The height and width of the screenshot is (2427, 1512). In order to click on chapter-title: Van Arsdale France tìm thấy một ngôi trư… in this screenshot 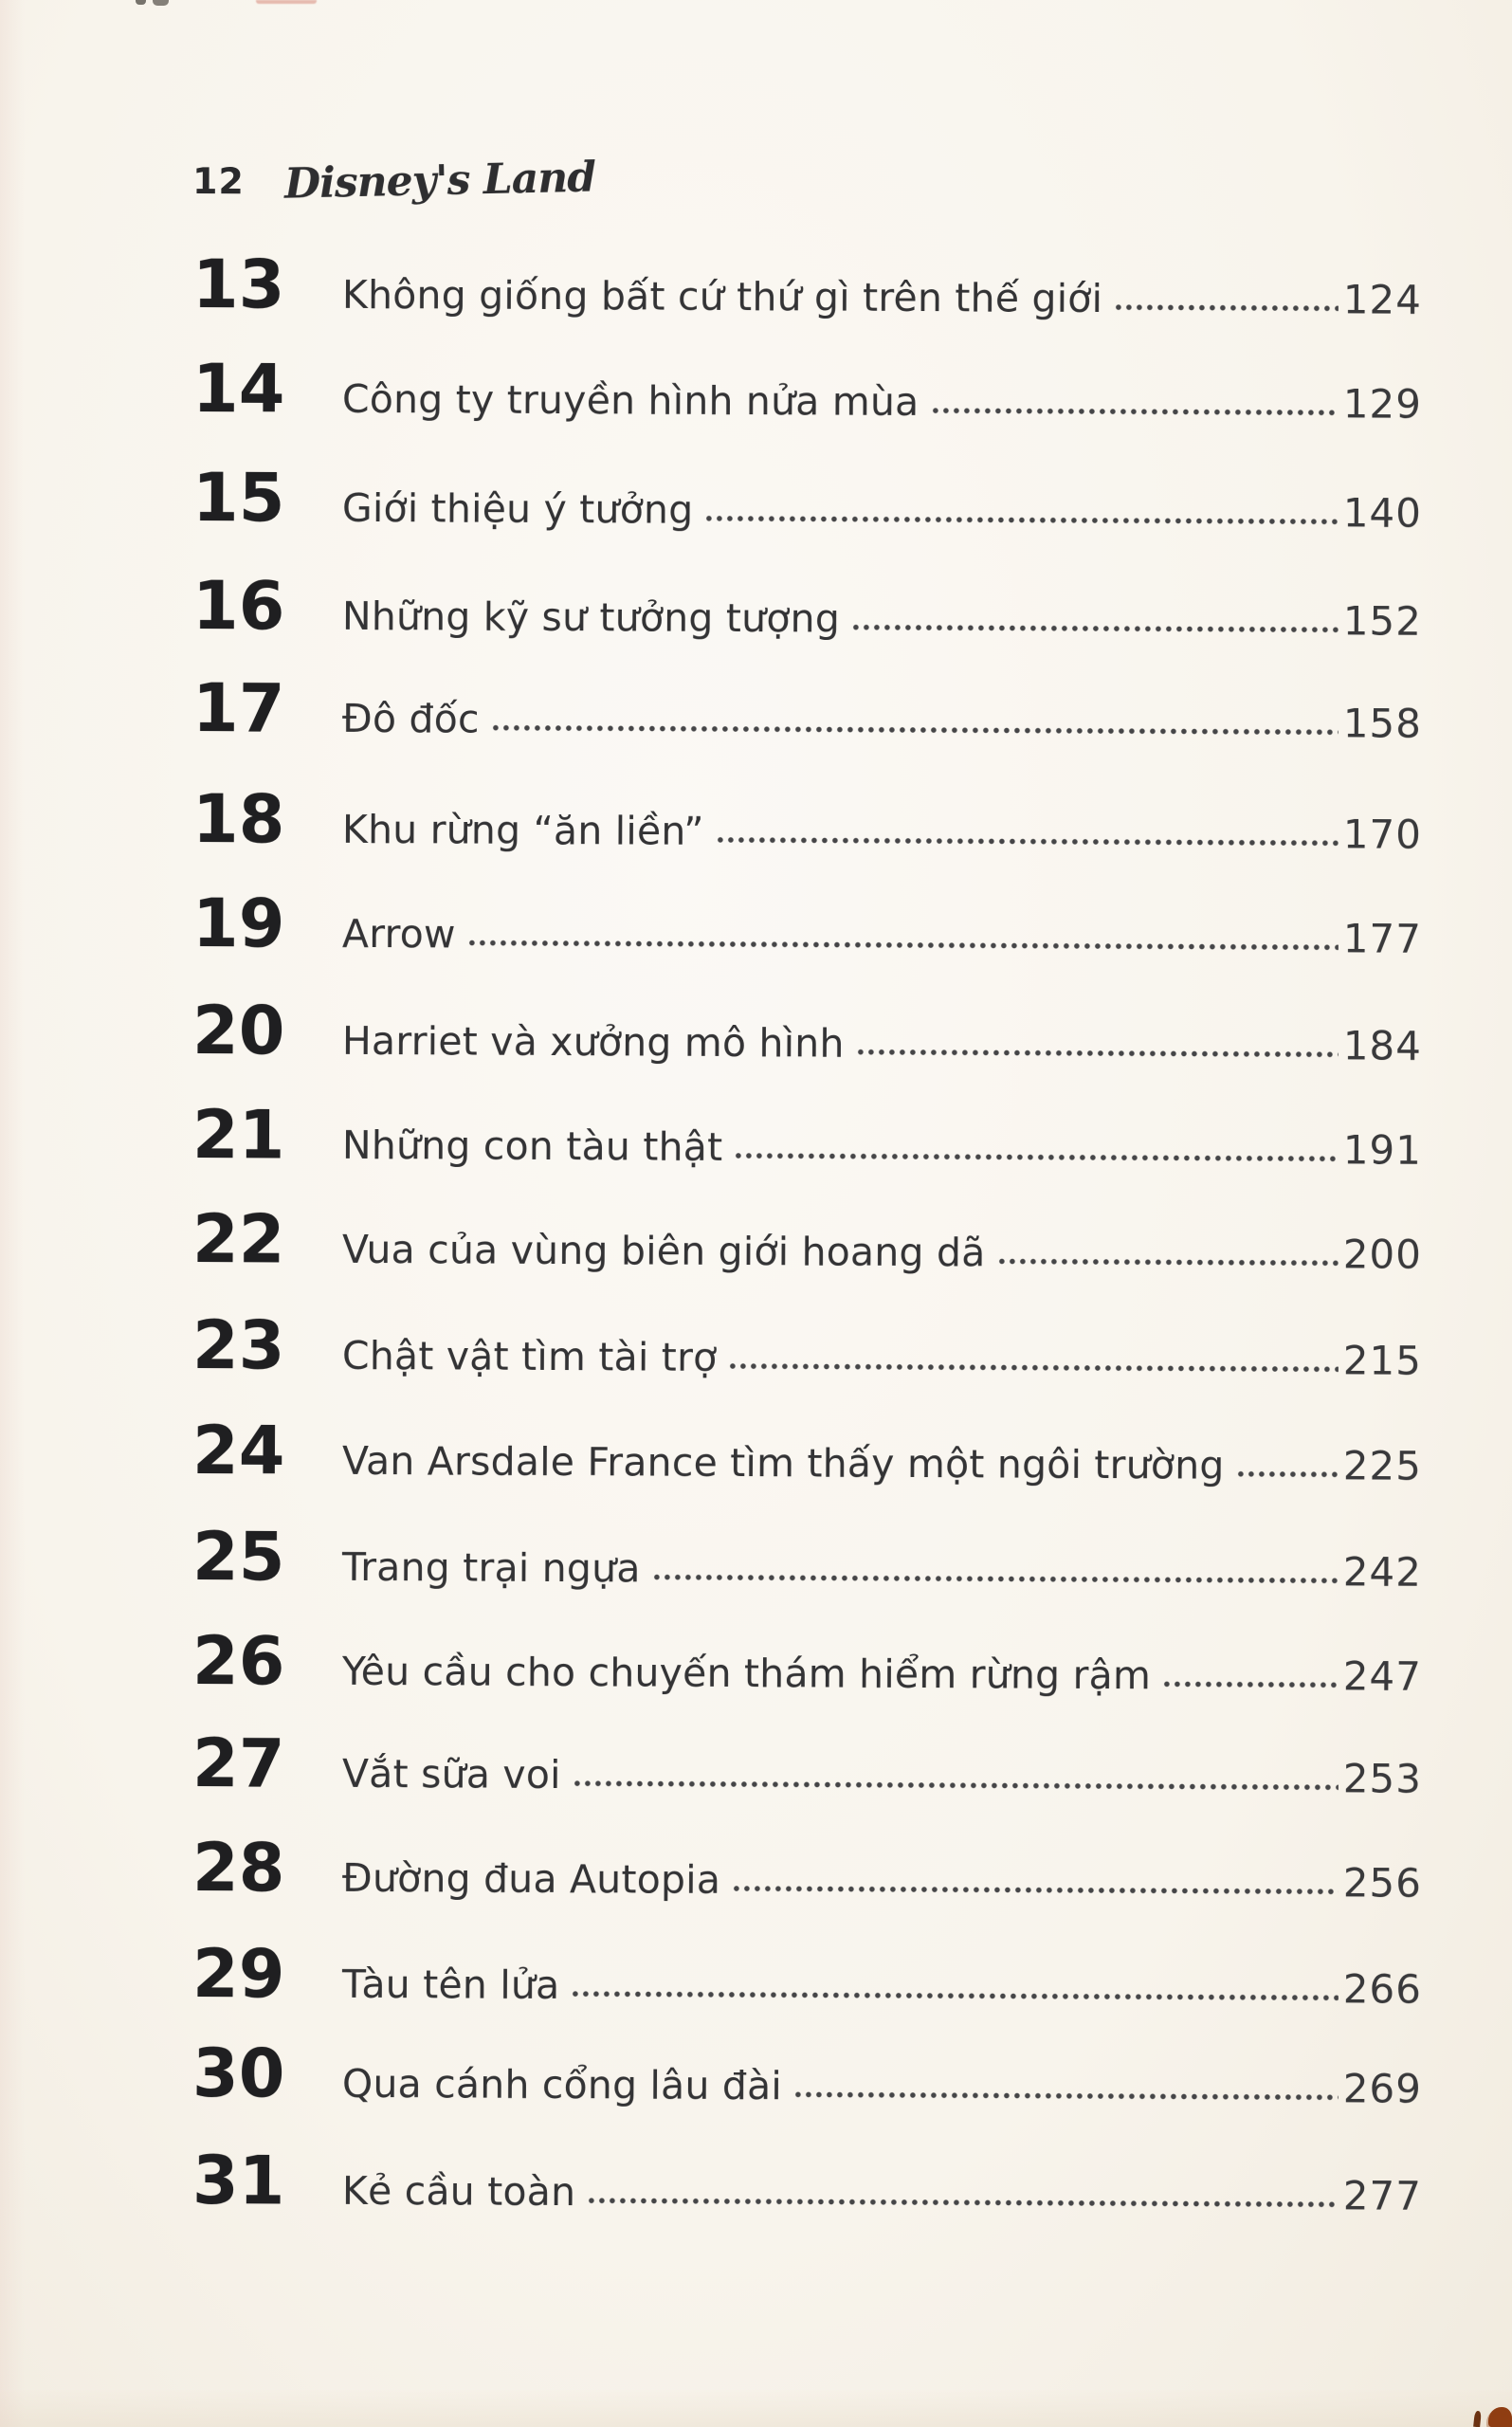, I will do `click(783, 1462)`.